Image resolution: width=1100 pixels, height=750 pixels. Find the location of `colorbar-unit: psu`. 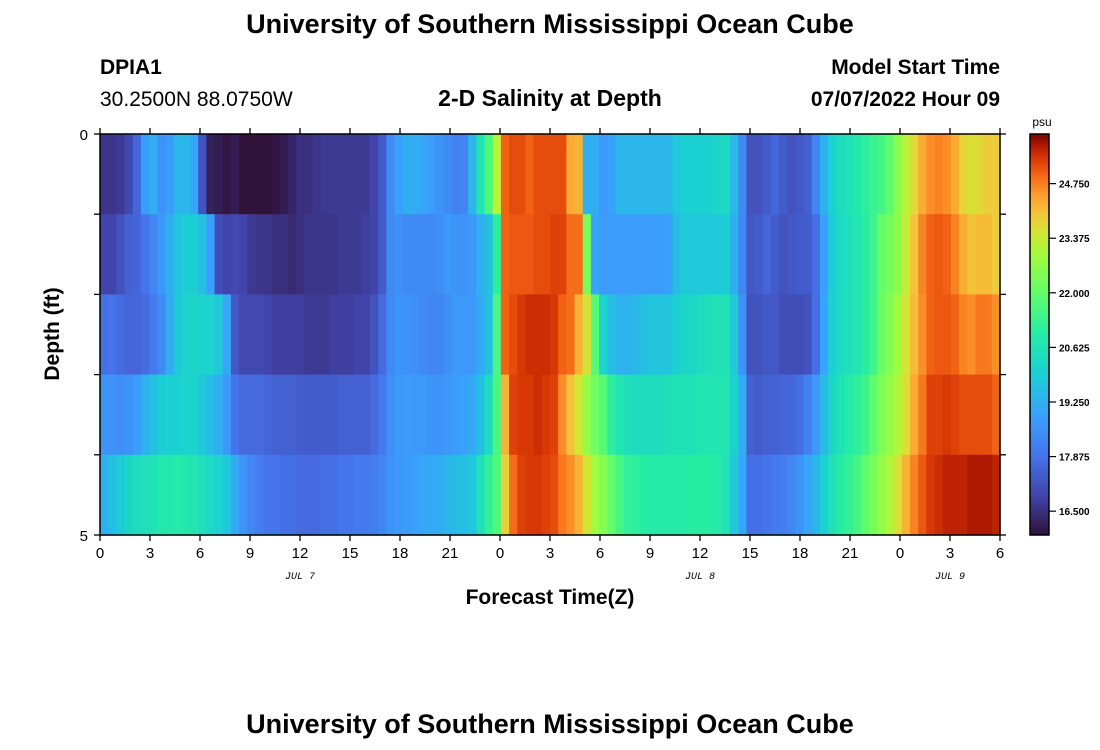

colorbar-unit: psu is located at coordinates (1041, 122).